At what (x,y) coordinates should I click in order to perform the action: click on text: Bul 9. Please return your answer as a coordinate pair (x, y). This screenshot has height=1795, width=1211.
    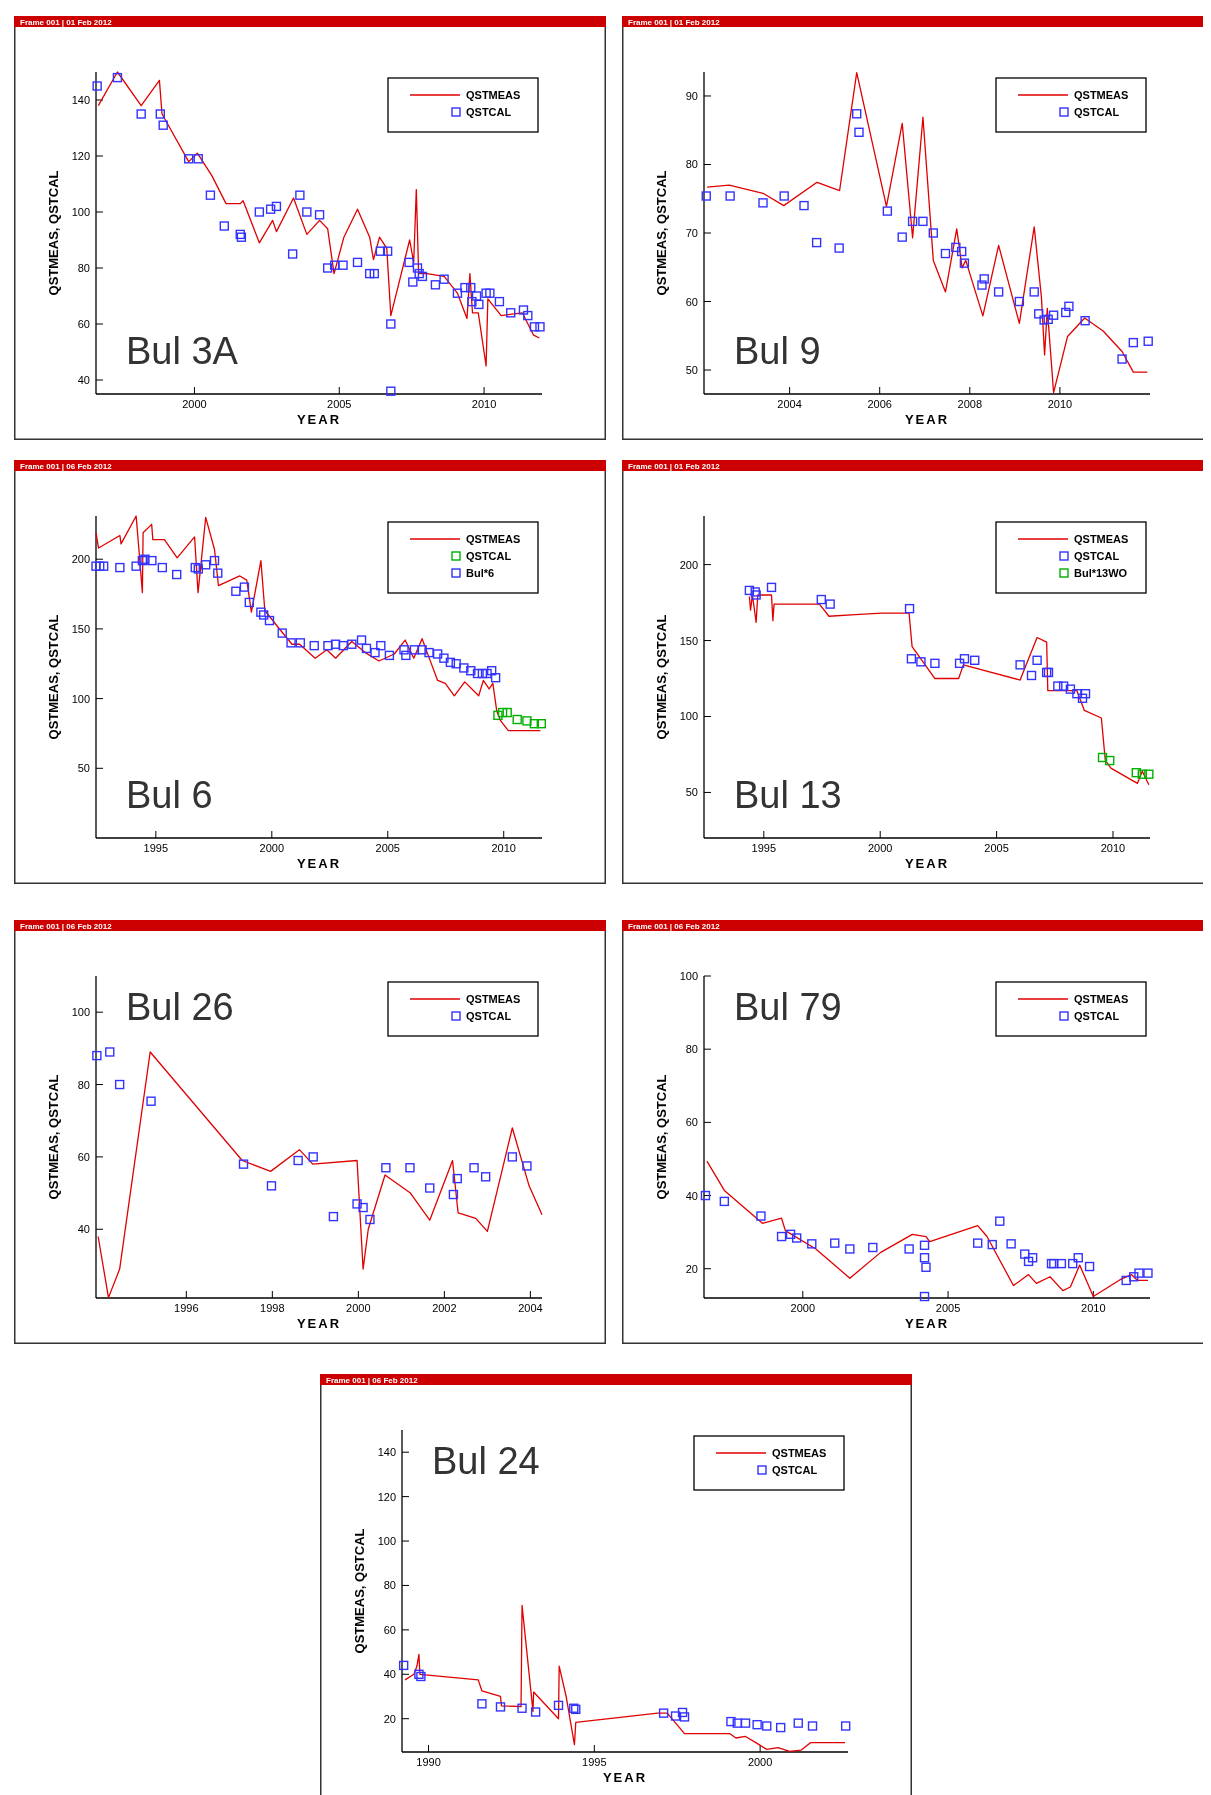
    Looking at the image, I should click on (777, 351).